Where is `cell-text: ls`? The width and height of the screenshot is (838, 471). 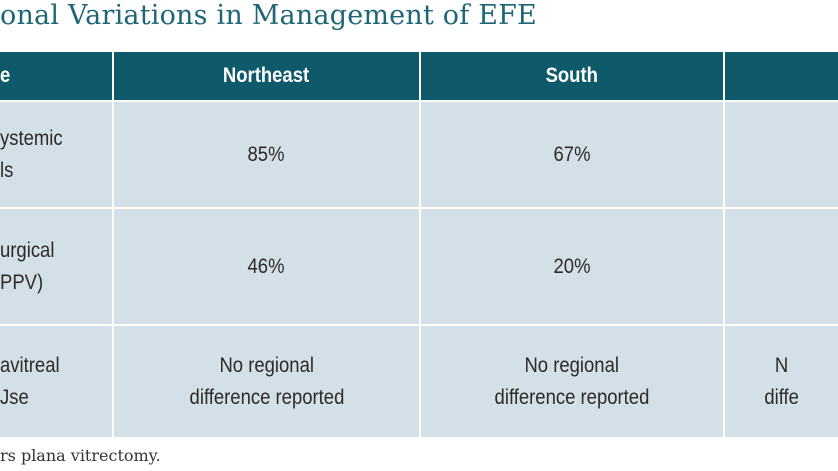
cell-text: ls is located at coordinates (7, 170).